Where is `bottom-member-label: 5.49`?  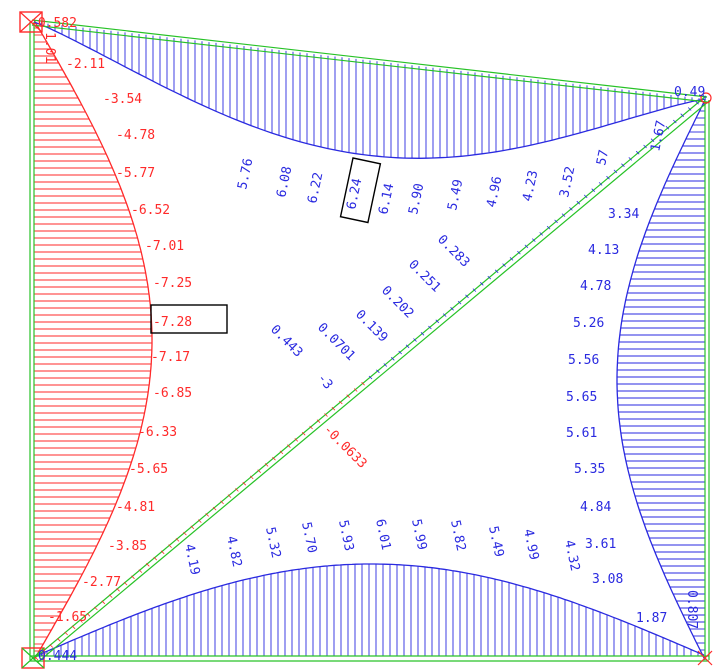 bottom-member-label: 5.49 is located at coordinates (495, 542).